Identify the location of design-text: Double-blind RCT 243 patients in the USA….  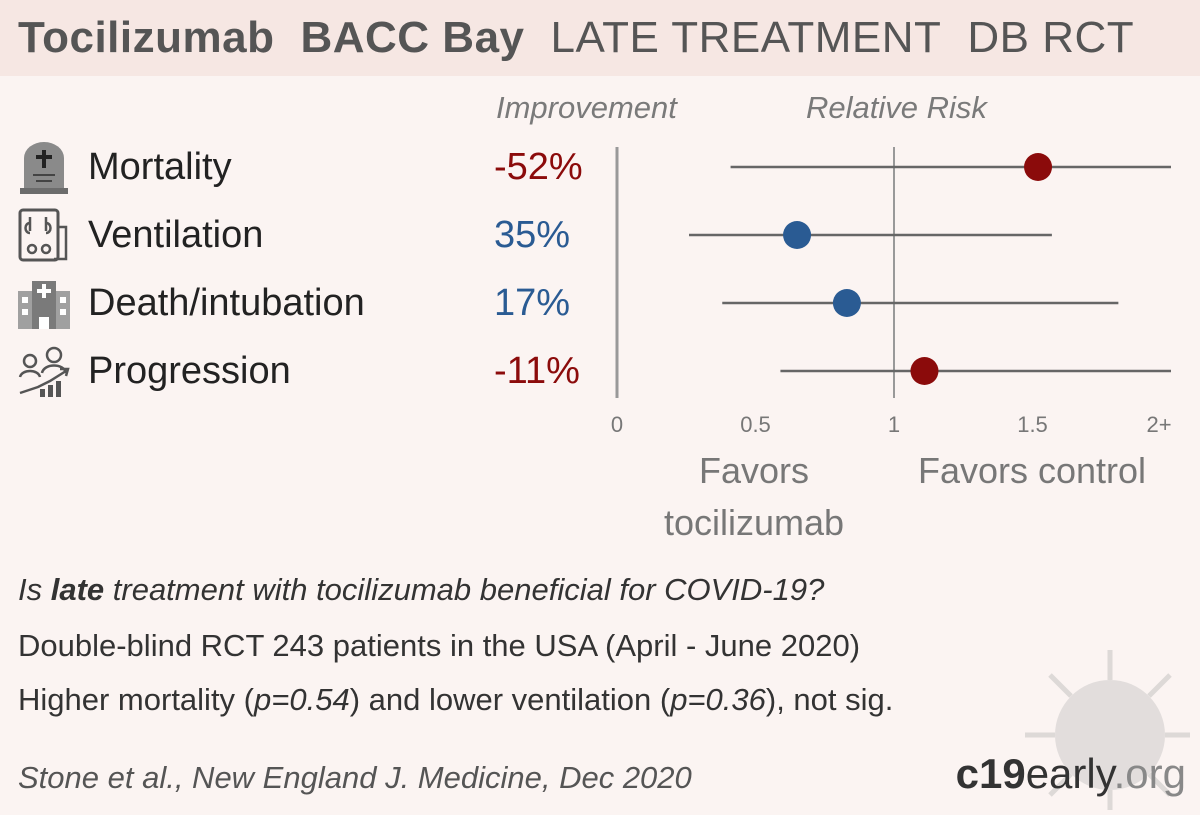
(439, 645).